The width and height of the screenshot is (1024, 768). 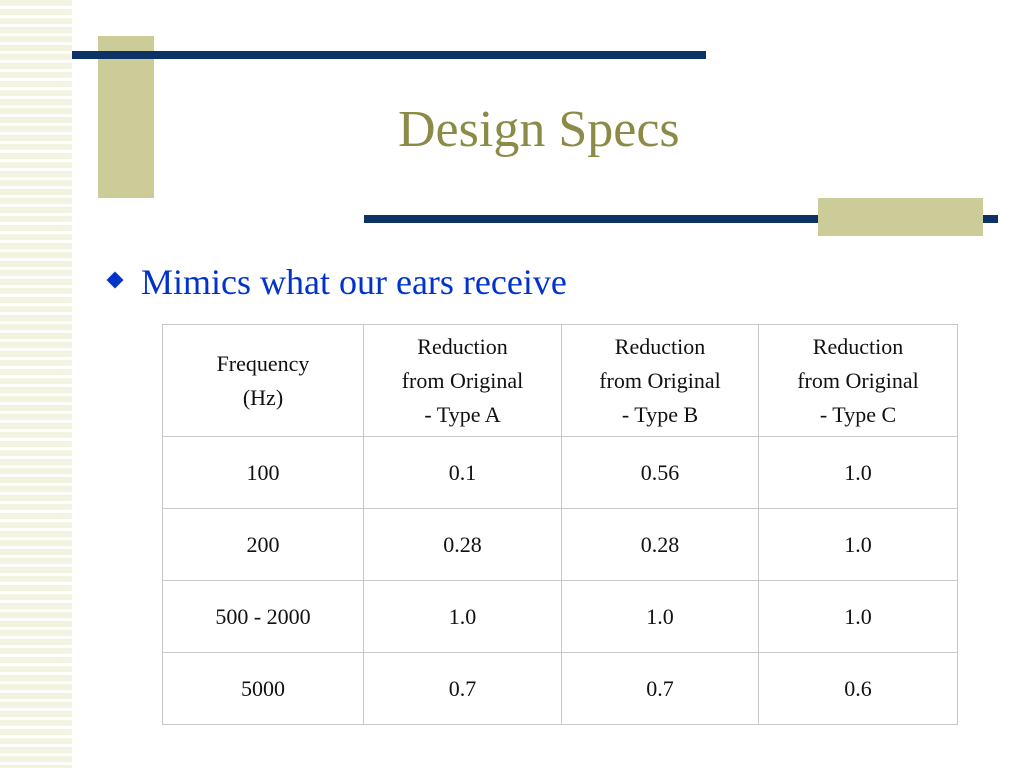 What do you see at coordinates (354, 282) in the screenshot?
I see `bullet-text: Mimics what our ears receive` at bounding box center [354, 282].